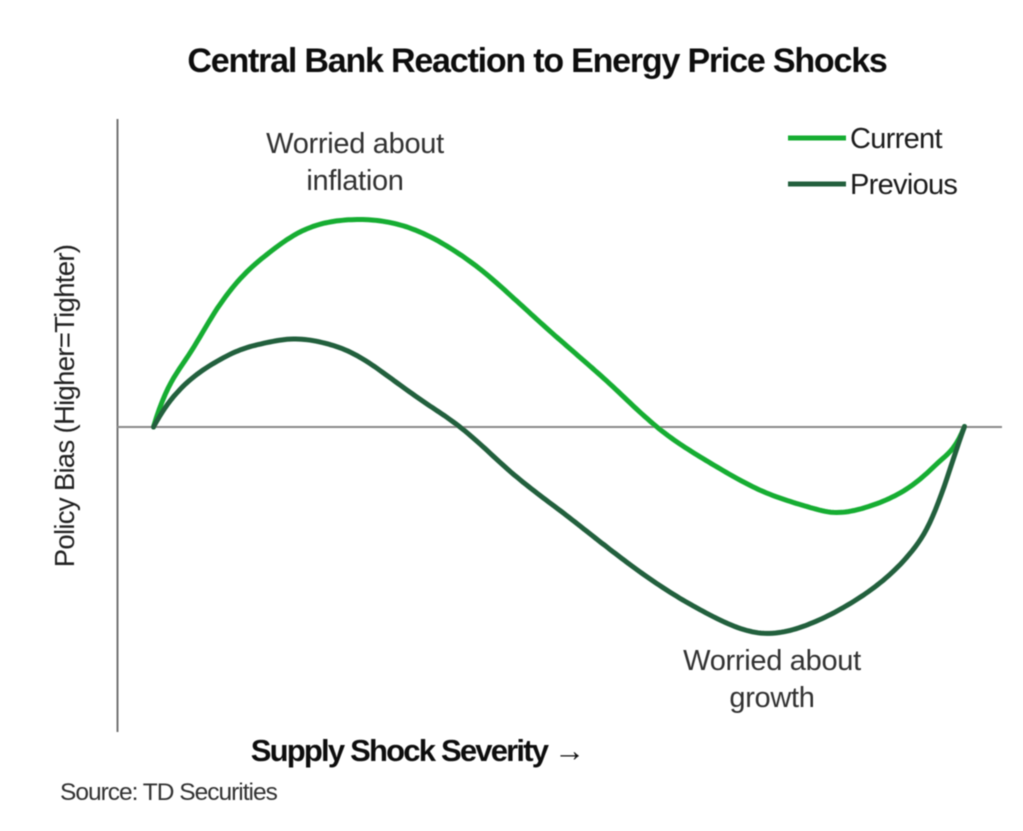 Image resolution: width=1023 pixels, height=831 pixels. Describe the element at coordinates (896, 139) in the screenshot. I see `svg-text: Current` at that location.